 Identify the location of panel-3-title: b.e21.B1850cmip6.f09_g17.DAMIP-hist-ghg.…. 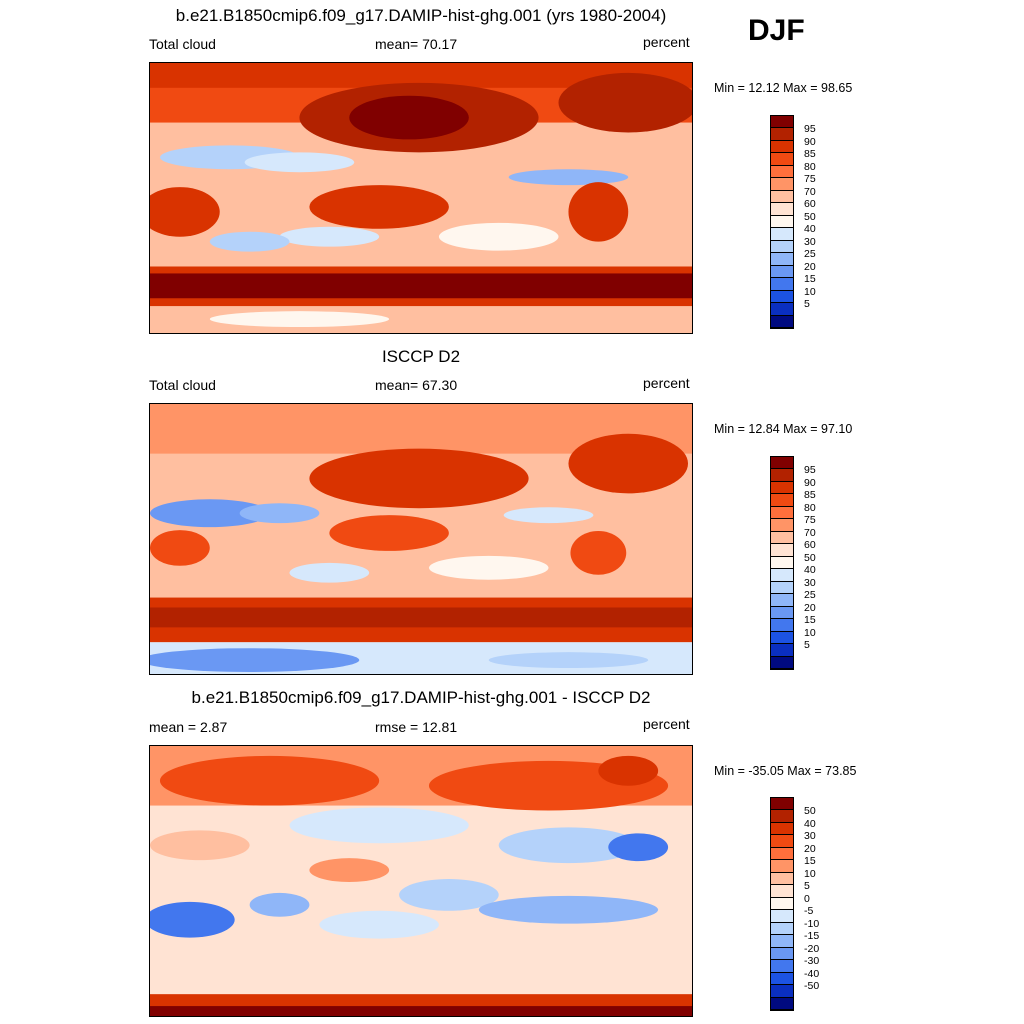
(421, 697).